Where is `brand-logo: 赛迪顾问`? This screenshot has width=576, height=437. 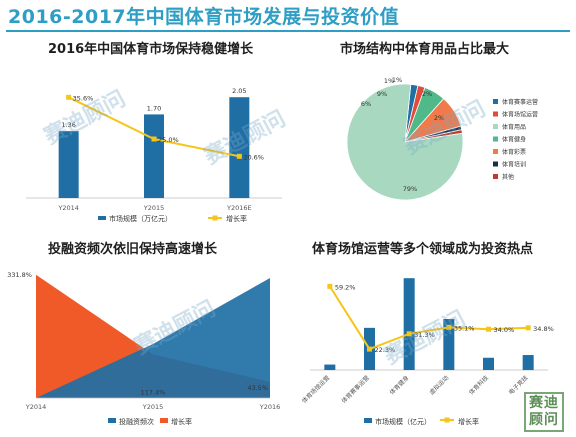
brand-logo: 赛迪顾问 is located at coordinates (544, 412).